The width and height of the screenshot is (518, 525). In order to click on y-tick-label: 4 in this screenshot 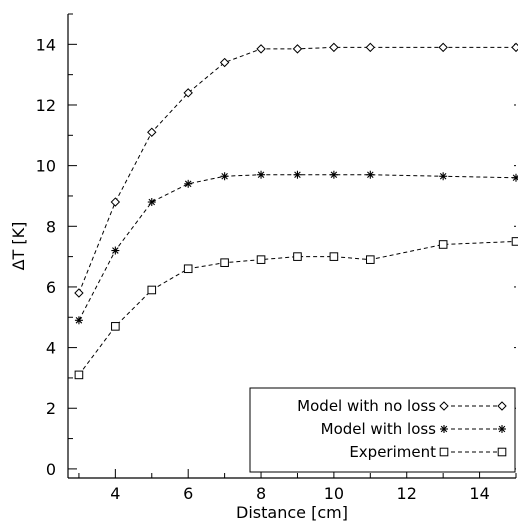, I will do `click(51, 348)`.